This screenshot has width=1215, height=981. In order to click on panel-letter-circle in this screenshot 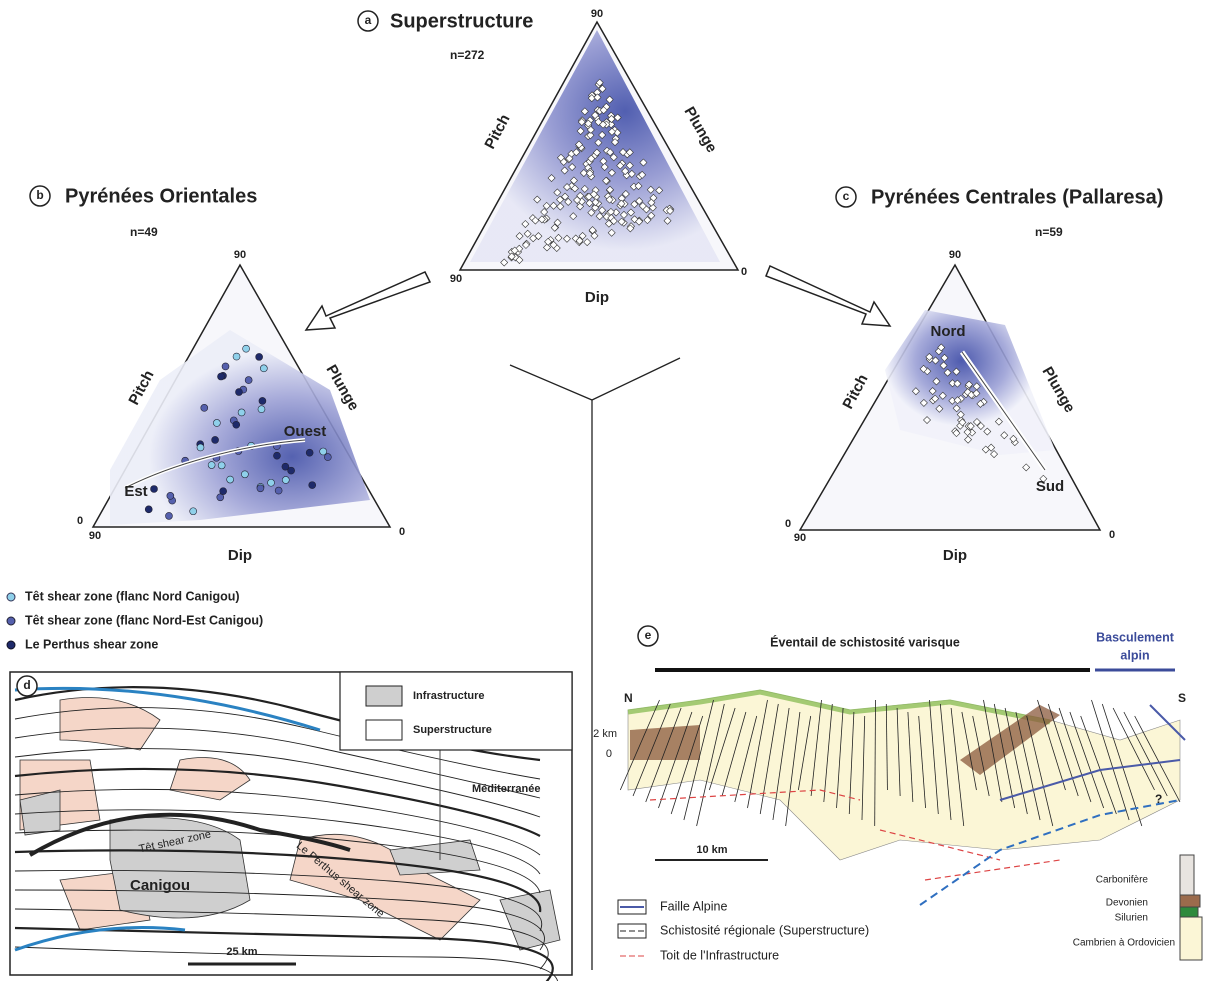, I will do `click(40, 196)`.